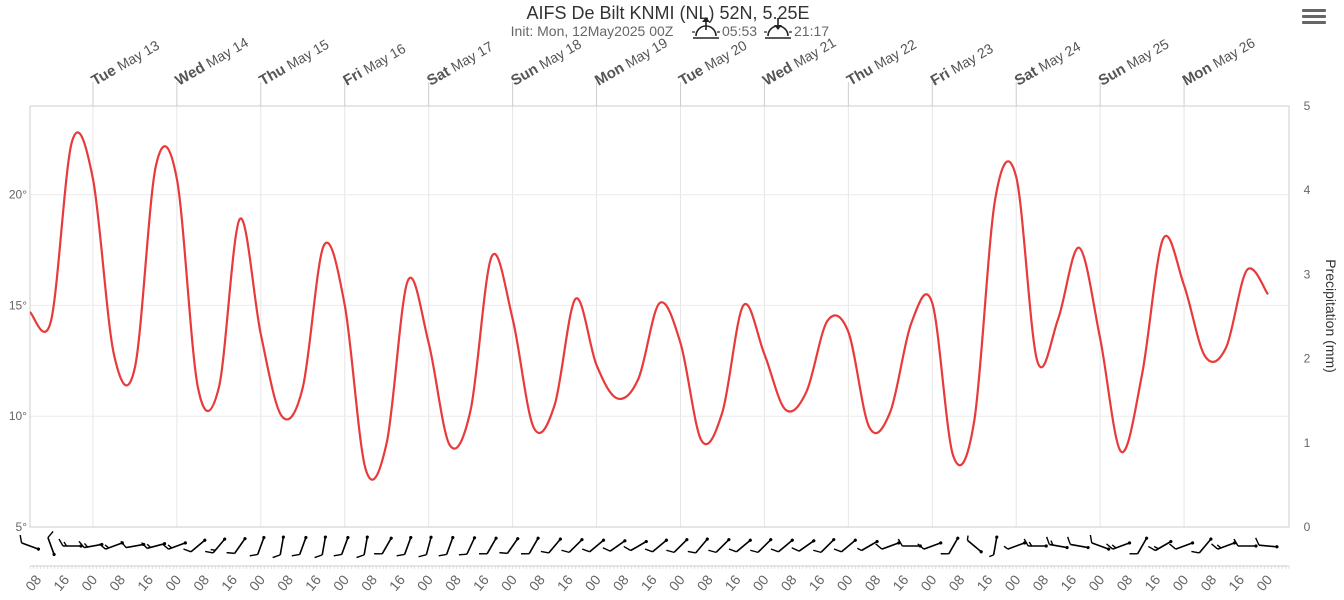 The image size is (1344, 600). Describe the element at coordinates (1307, 443) in the screenshot. I see `y-tick-right: 1` at that location.